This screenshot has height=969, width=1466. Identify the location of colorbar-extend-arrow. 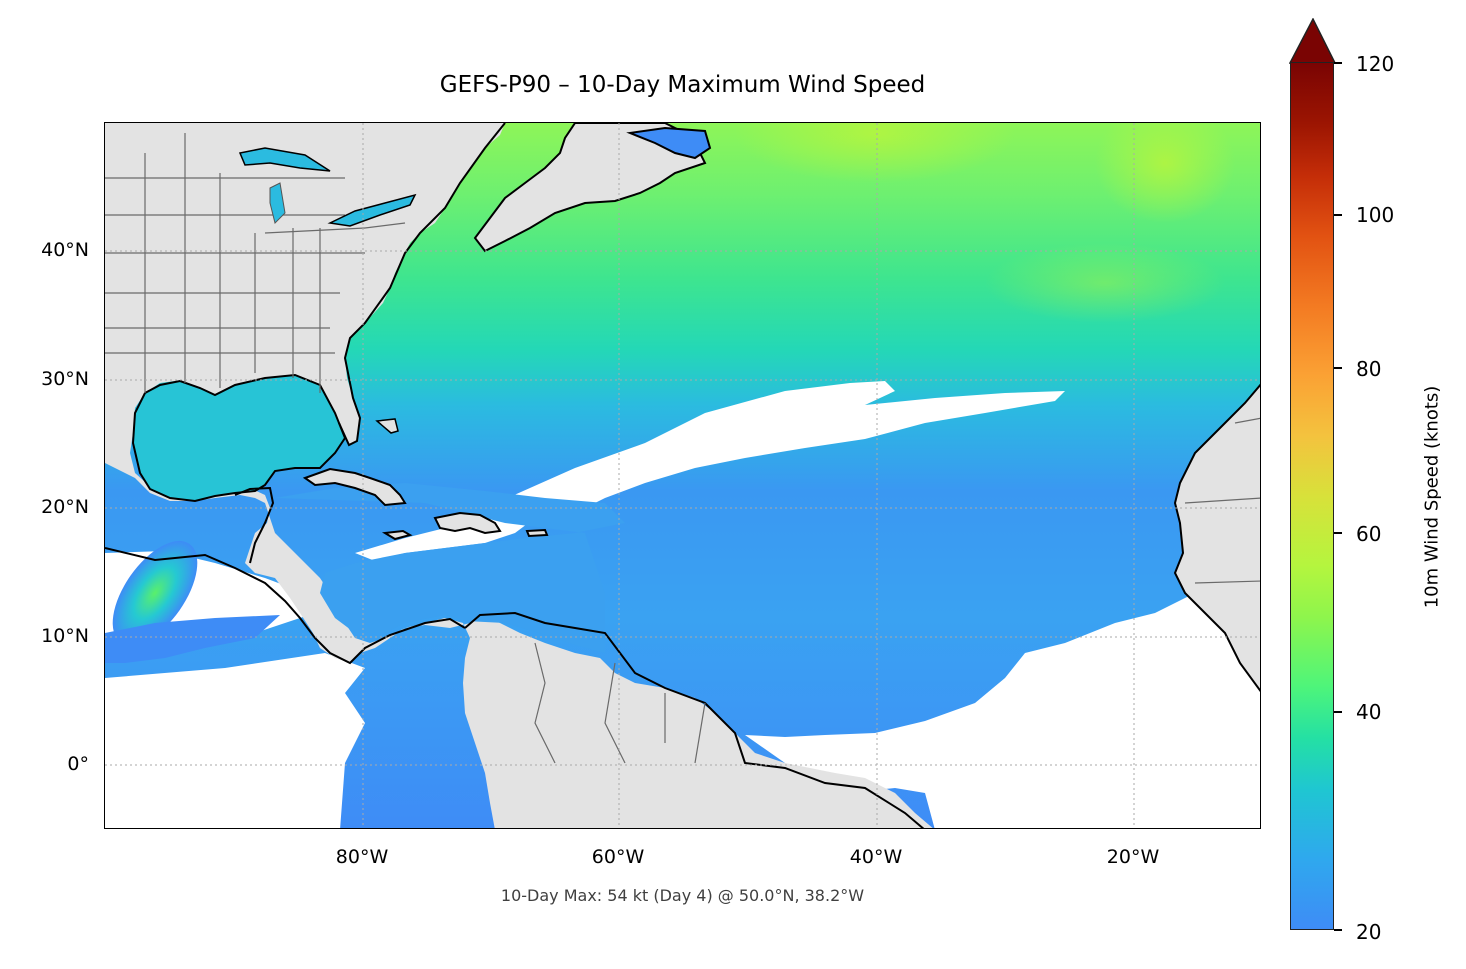
(1313, 41).